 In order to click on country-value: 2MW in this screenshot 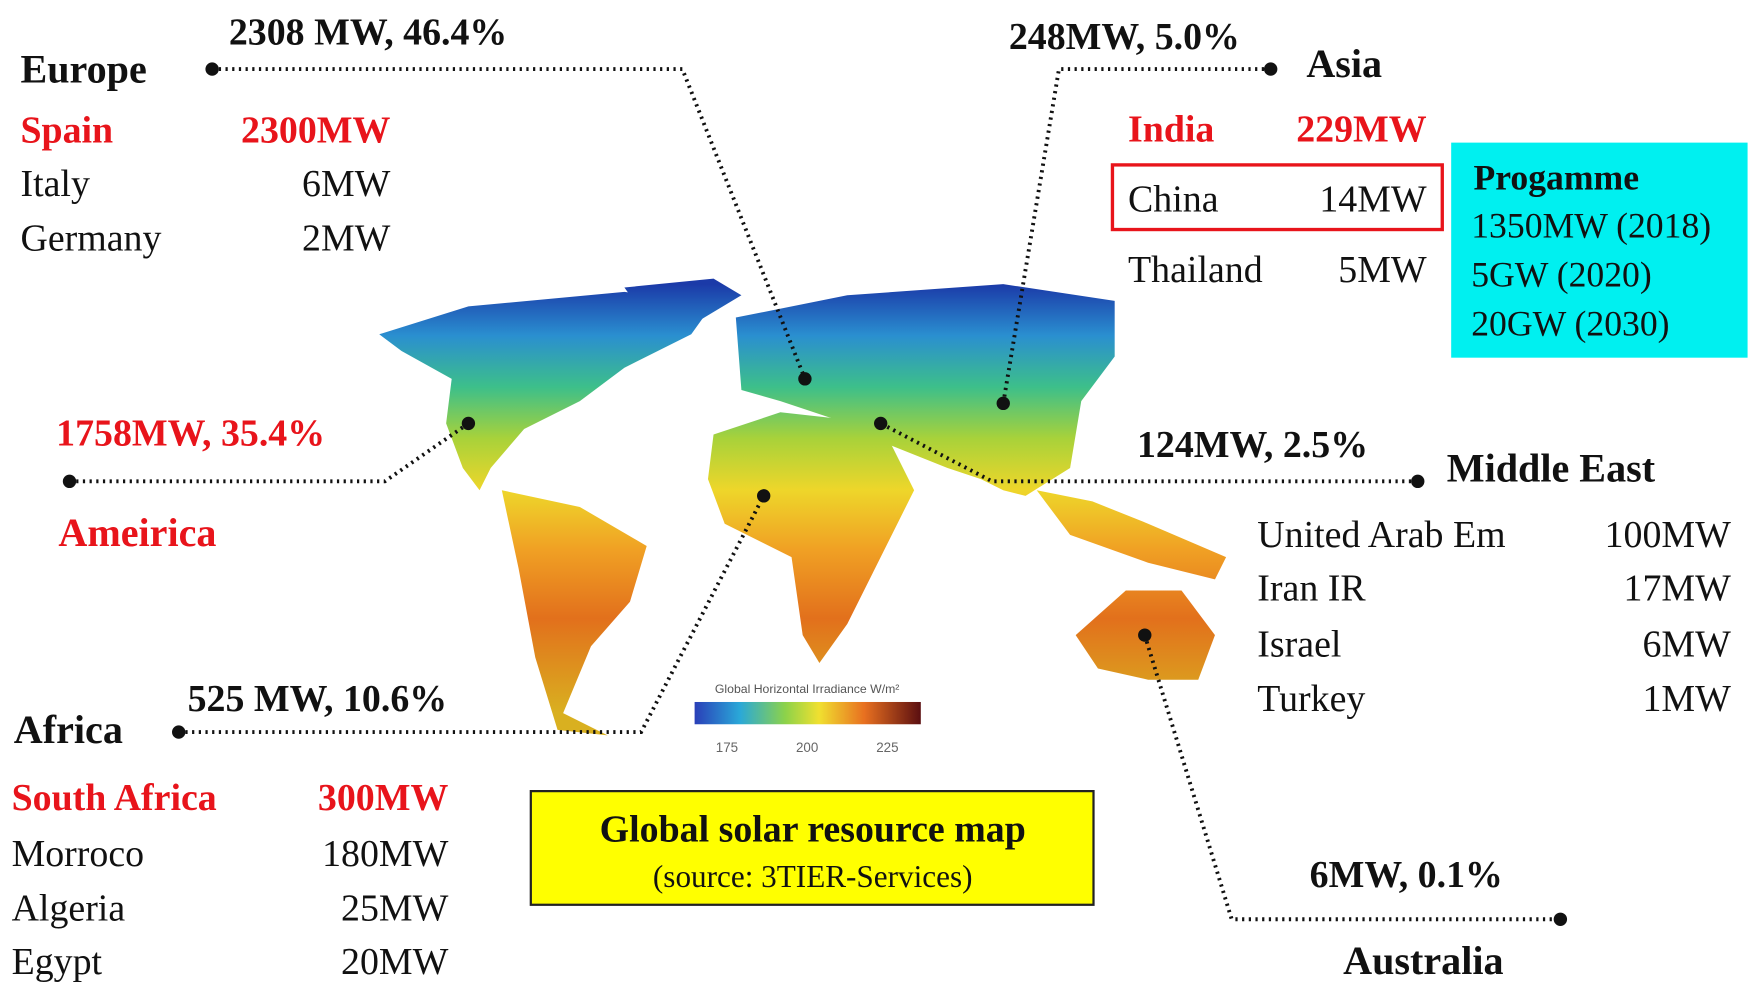, I will do `click(346, 239)`.